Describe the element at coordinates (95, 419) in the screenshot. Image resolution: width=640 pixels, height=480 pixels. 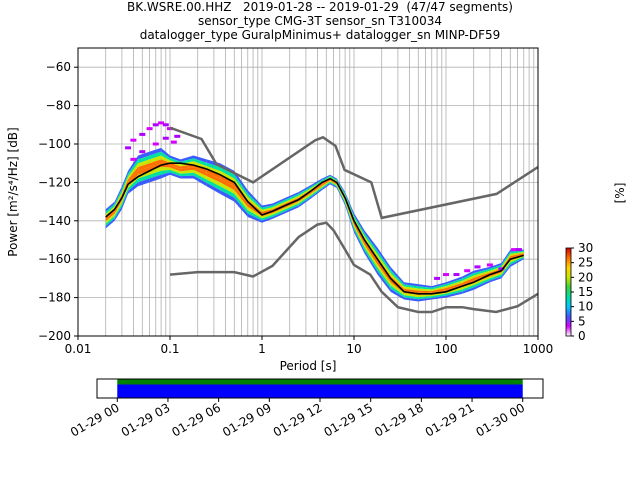
I see `time-tick-label: 01-29 00` at that location.